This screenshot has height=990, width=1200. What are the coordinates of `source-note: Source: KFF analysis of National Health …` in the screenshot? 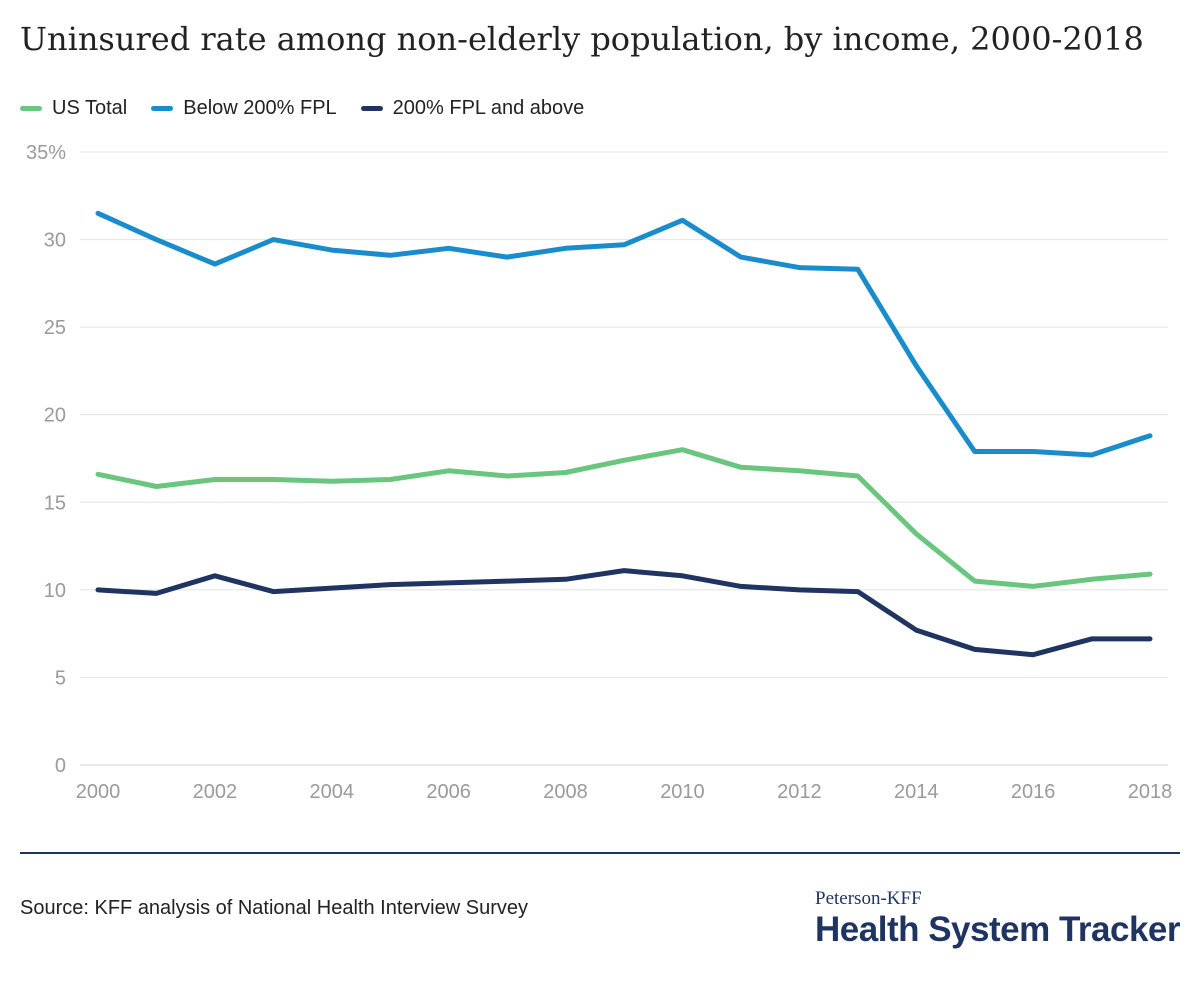 It's located at (274, 908).